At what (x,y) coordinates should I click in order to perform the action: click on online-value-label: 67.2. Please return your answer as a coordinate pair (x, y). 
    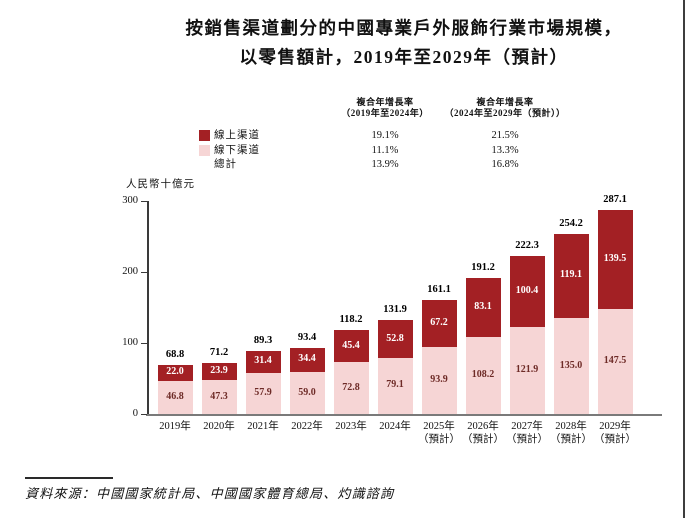
    Looking at the image, I should click on (439, 322).